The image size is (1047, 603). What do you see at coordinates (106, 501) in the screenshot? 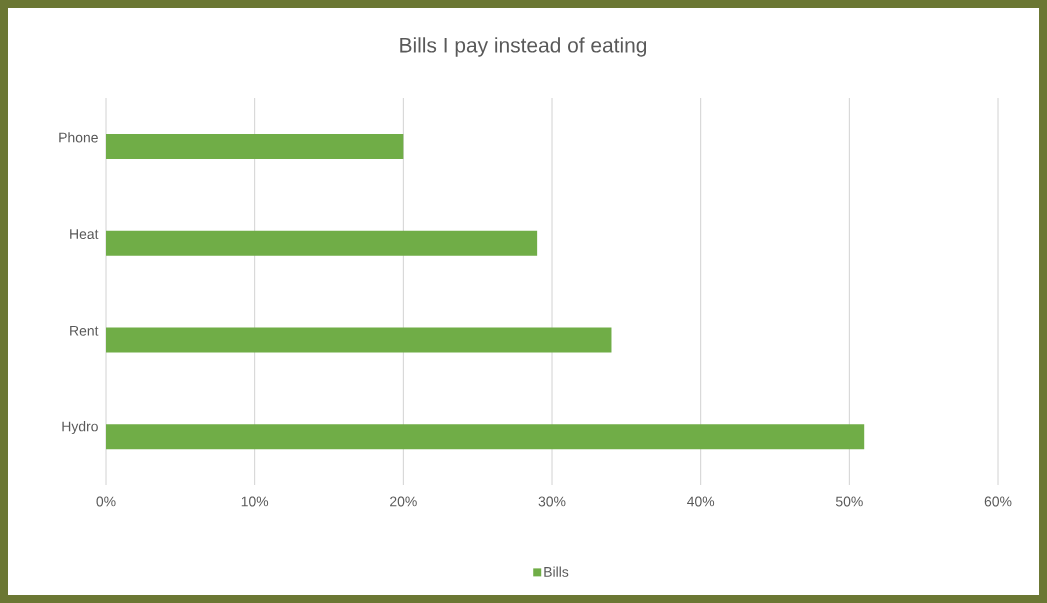
I see `x-tick-label: 0%` at bounding box center [106, 501].